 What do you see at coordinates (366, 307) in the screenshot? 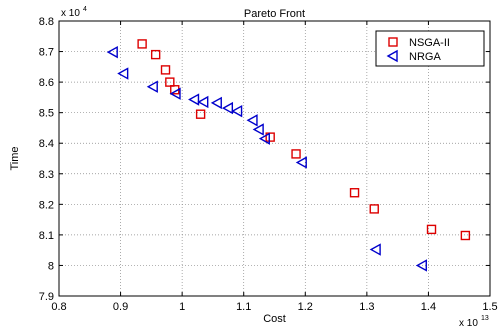
I see `x-tick-label: 1.3` at bounding box center [366, 307].